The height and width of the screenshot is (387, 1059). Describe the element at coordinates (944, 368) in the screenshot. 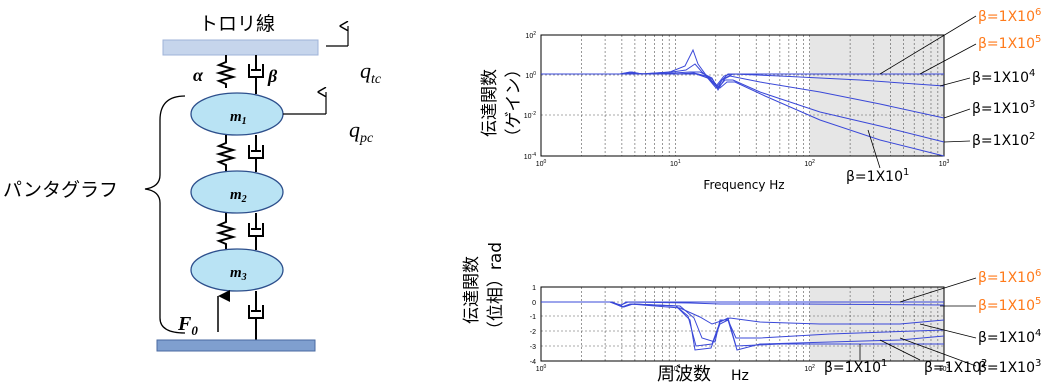

I see `phase-x-tick-label: 10³` at that location.